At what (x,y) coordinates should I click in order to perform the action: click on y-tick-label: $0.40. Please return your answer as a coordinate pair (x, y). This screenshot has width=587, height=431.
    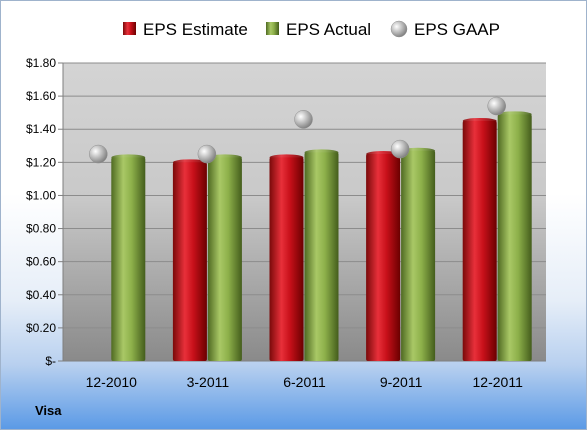
    Looking at the image, I should click on (41, 295).